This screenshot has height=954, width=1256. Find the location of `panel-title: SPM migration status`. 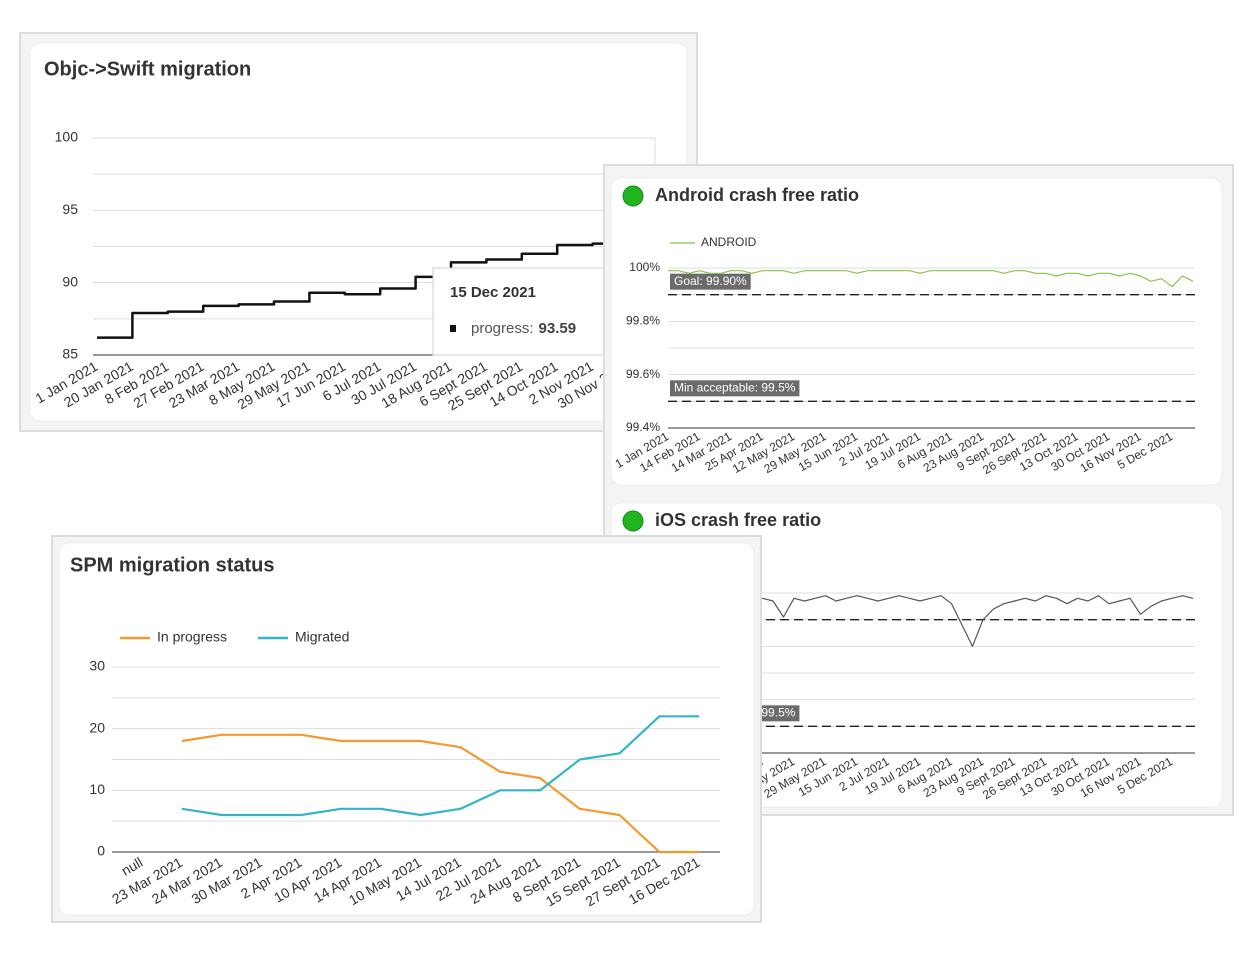

panel-title: SPM migration status is located at coordinates (172, 565).